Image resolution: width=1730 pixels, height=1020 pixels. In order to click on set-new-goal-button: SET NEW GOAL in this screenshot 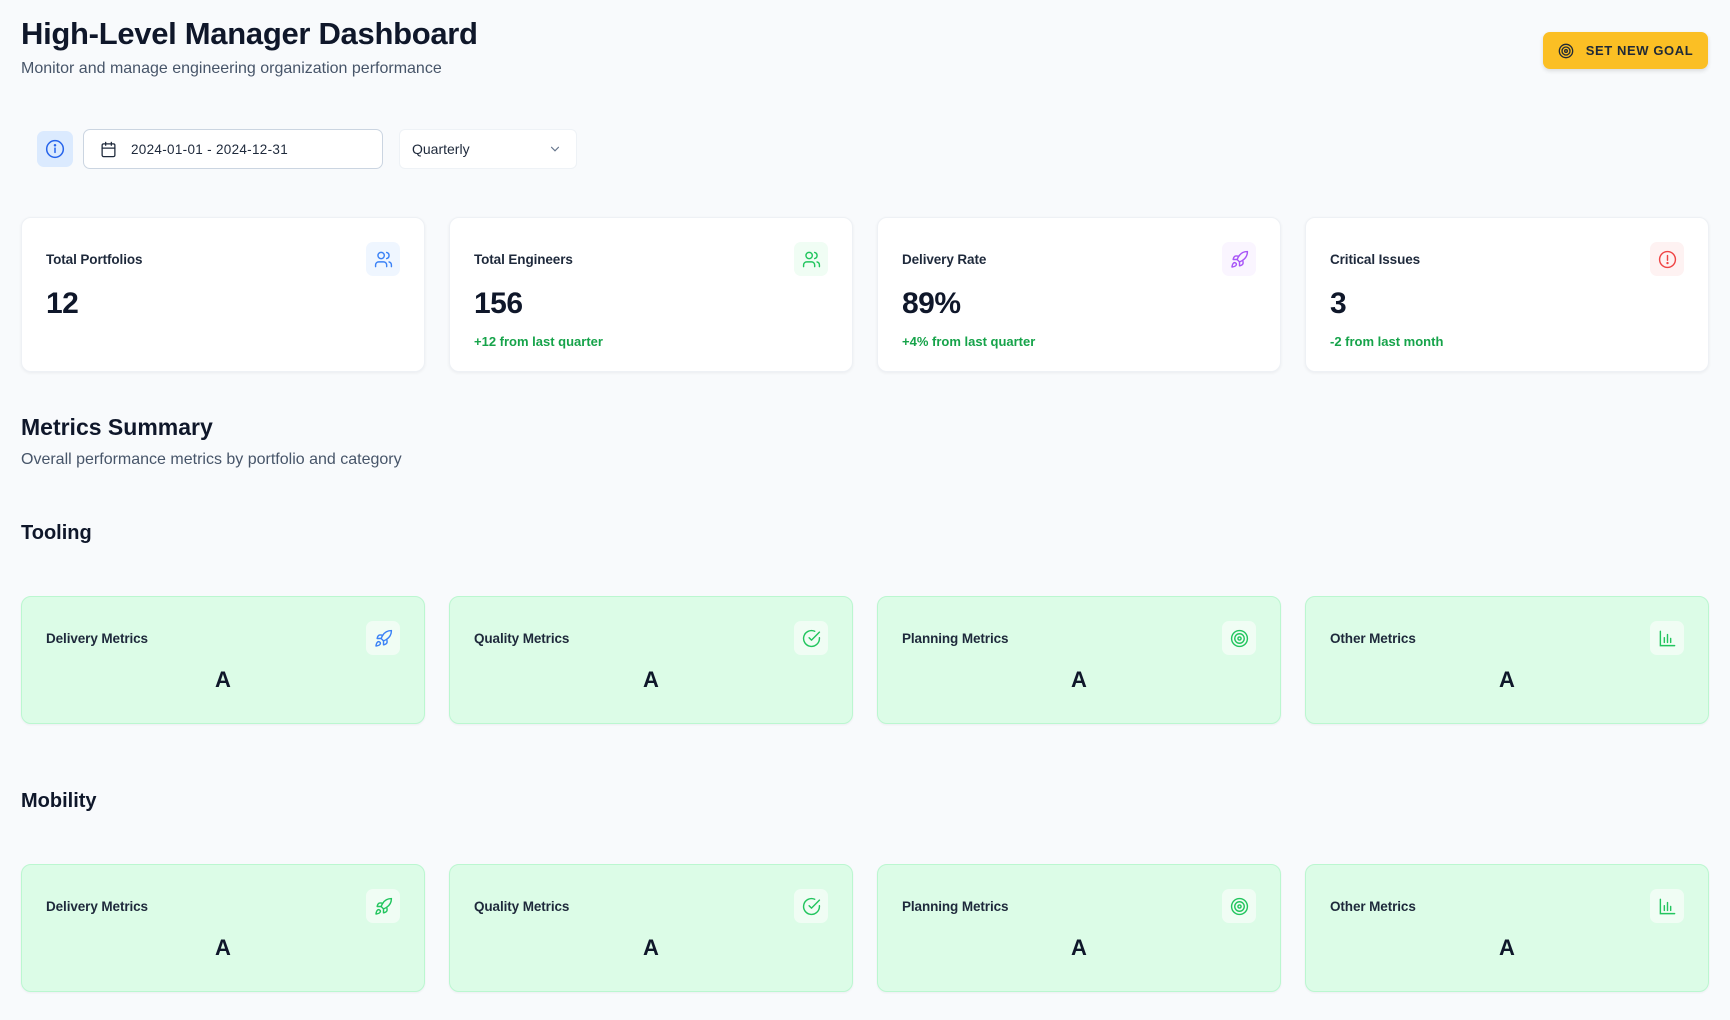, I will do `click(1625, 50)`.